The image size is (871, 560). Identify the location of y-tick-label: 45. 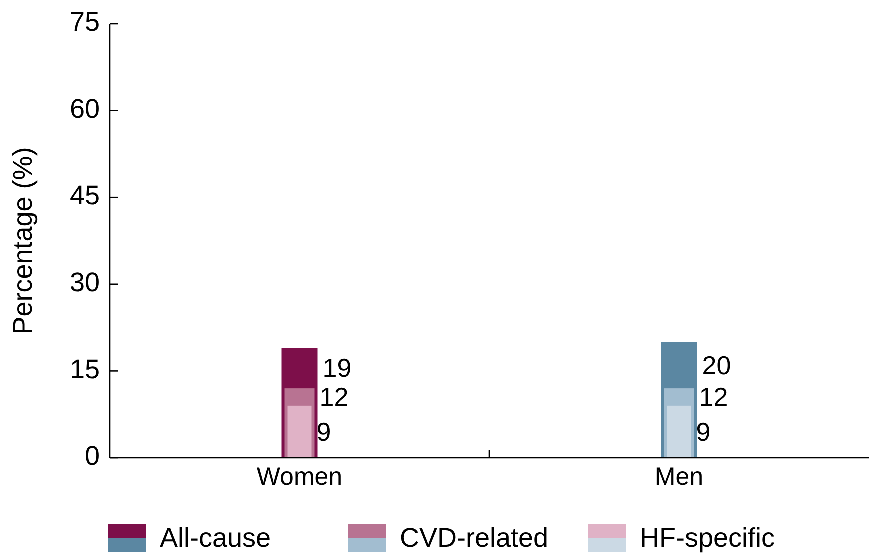
(85, 195).